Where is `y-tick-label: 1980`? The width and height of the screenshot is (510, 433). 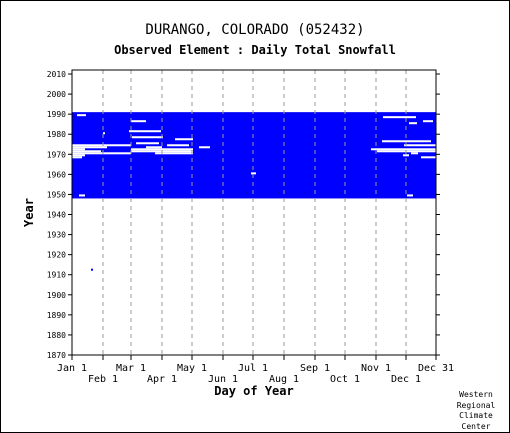
y-tick-label: 1980 is located at coordinates (56, 134).